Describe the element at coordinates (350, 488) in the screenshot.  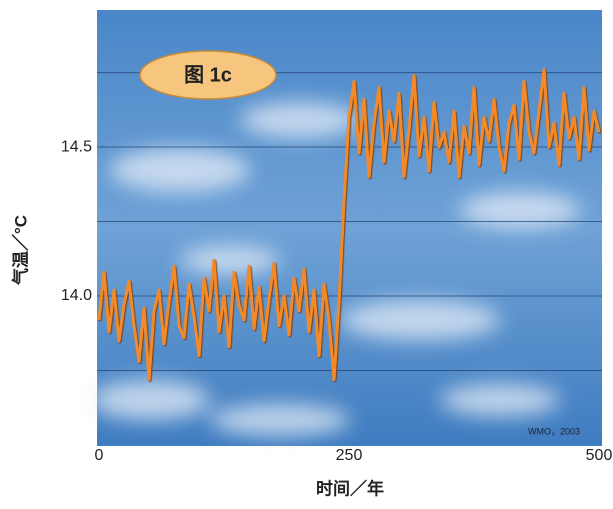
I see `x-axis-title: 时间／年` at that location.